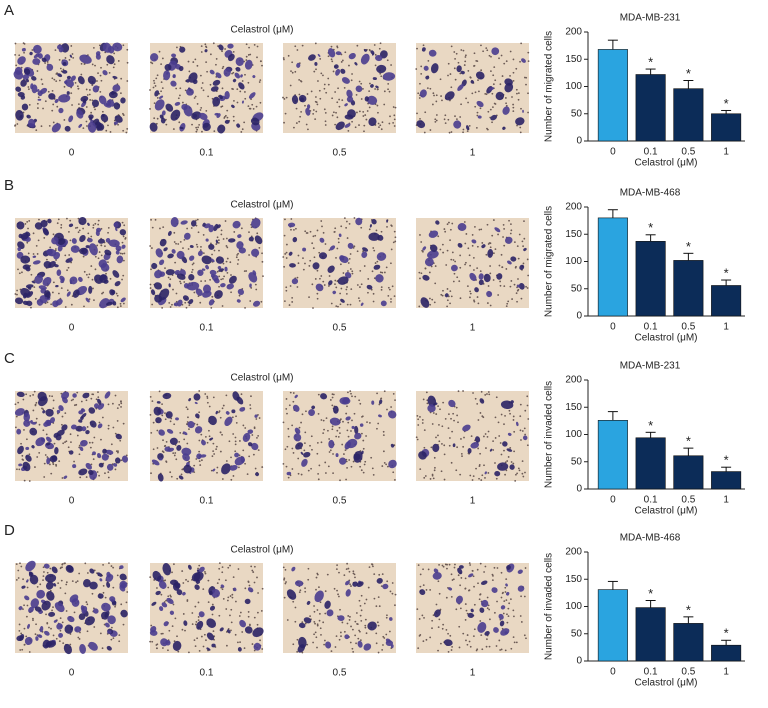 The height and width of the screenshot is (708, 768). What do you see at coordinates (726, 282) in the screenshot?
I see `error-bar` at bounding box center [726, 282].